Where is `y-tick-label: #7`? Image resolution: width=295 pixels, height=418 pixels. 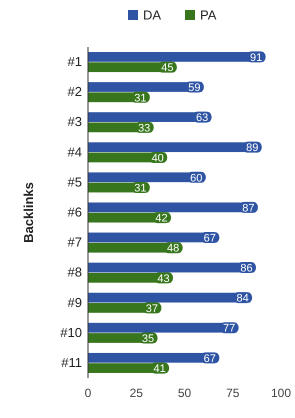 y-tick-label: #7 is located at coordinates (75, 242).